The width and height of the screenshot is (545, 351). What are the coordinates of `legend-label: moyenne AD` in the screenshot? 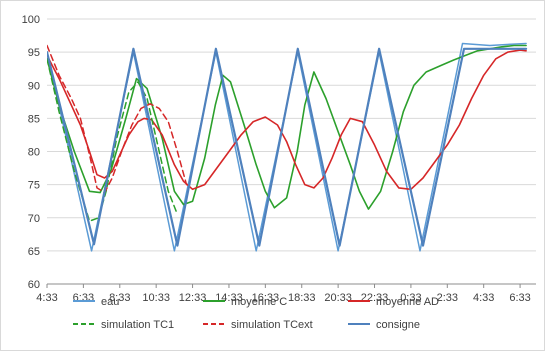 It's located at (407, 302).